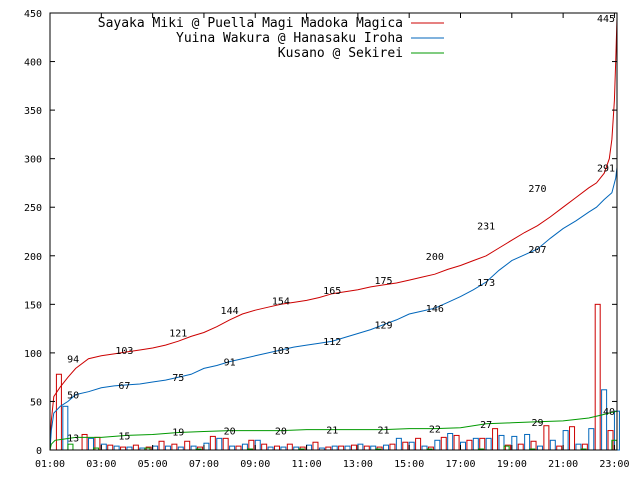  What do you see at coordinates (153, 464) in the screenshot?
I see `x-tick-label: 05:00` at bounding box center [153, 464].